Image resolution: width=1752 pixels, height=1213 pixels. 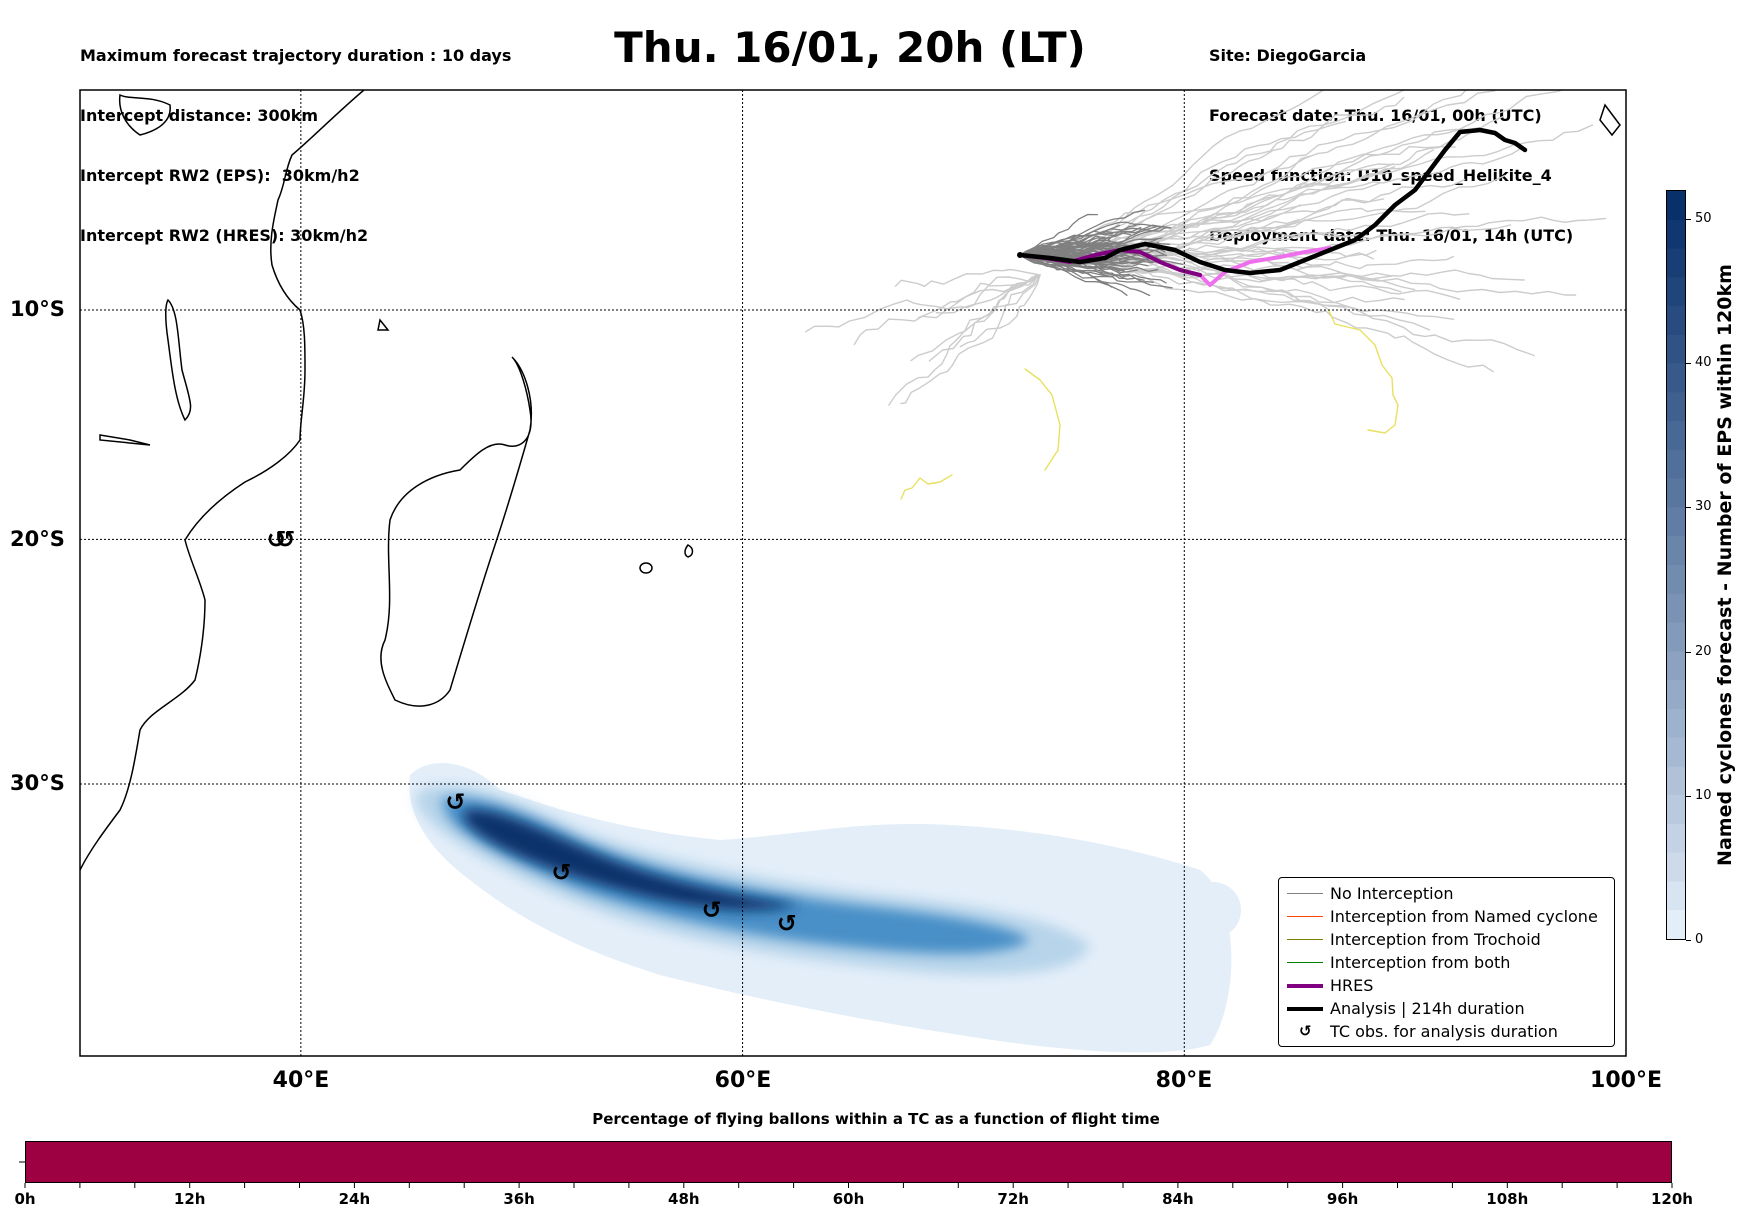 I want to click on colorbar-tick: 30, so click(x=1699, y=507).